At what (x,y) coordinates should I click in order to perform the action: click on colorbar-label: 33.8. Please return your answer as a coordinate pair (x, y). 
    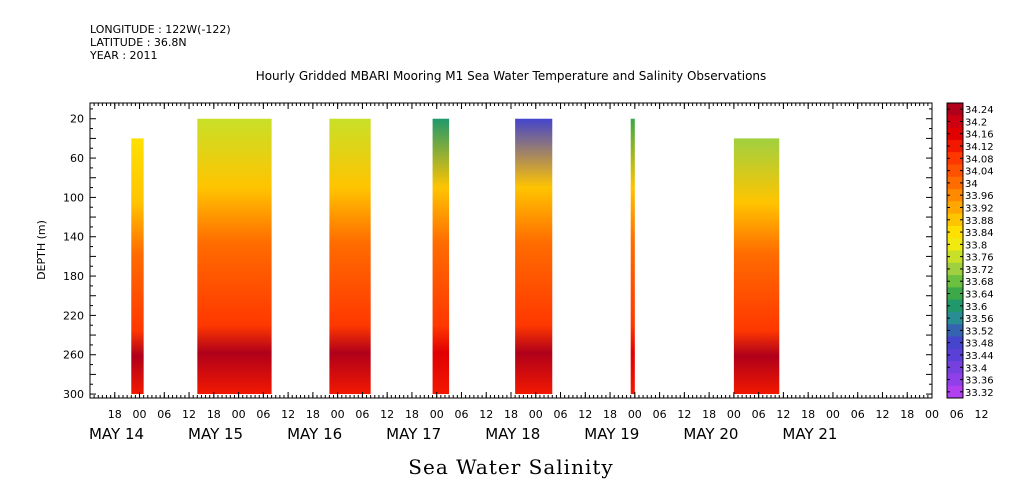
    Looking at the image, I should click on (976, 245).